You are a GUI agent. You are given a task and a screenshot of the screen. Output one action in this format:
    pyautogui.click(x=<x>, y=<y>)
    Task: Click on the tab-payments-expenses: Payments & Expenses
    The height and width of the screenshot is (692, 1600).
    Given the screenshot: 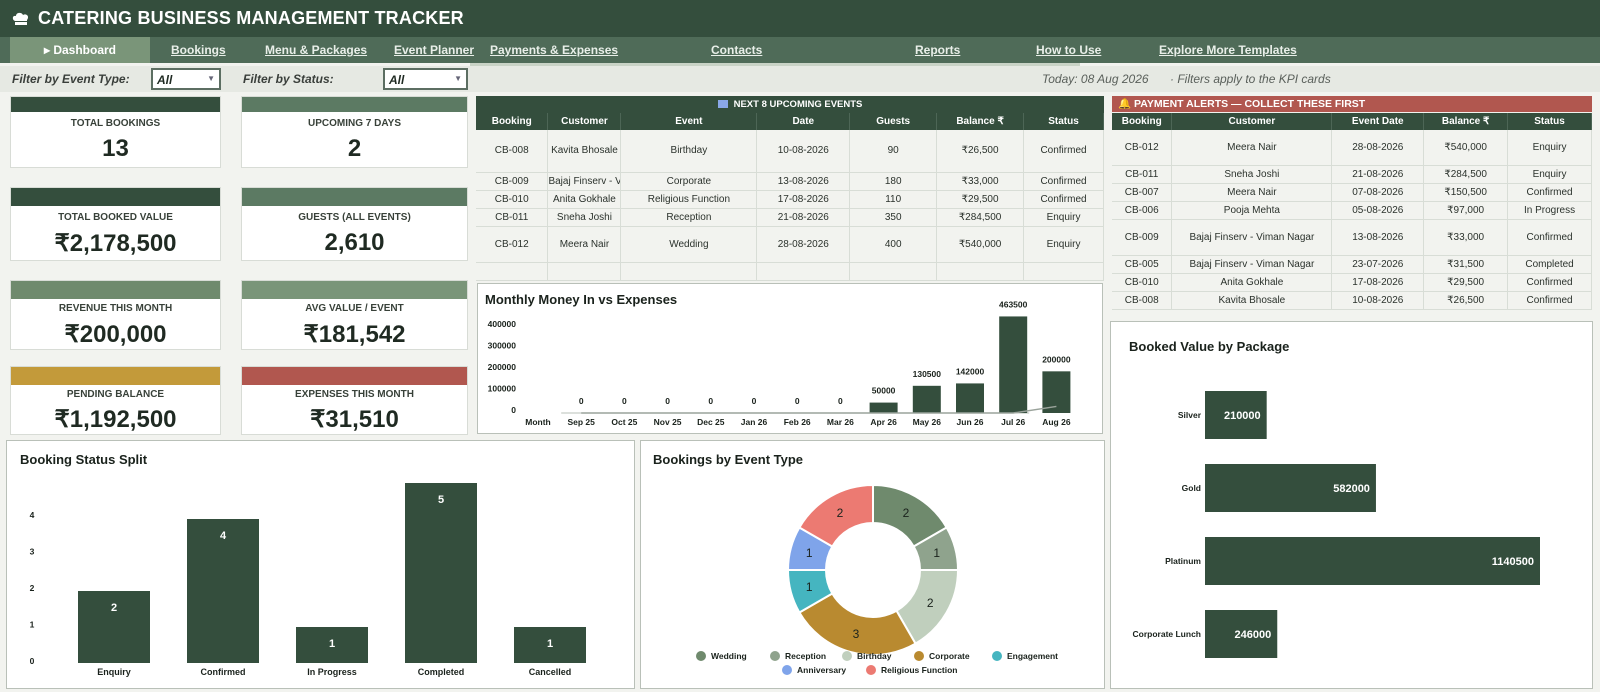 What is the action you would take?
    pyautogui.click(x=554, y=50)
    